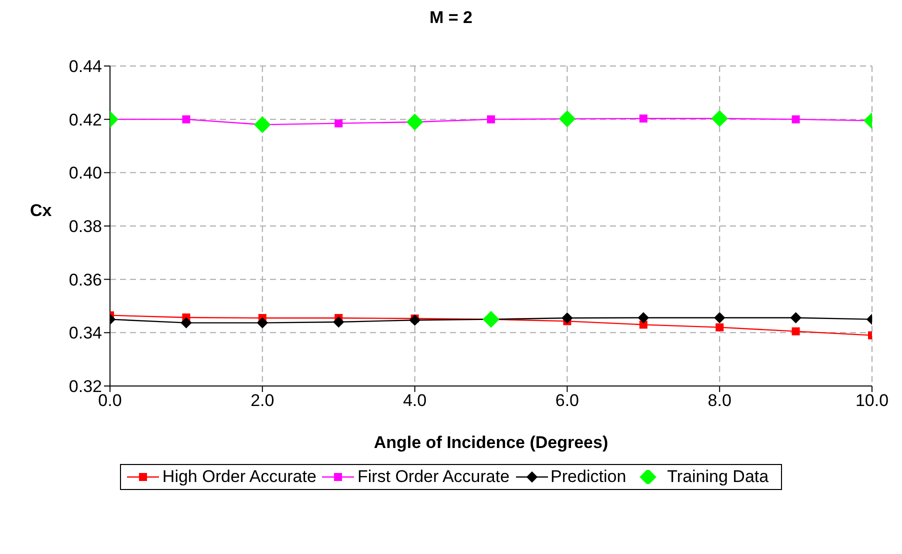 This screenshot has width=902, height=554. I want to click on legend-label: High Order Accurate, so click(239, 477).